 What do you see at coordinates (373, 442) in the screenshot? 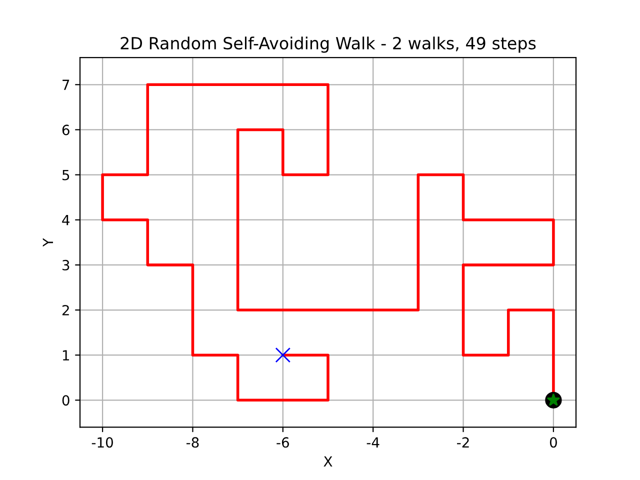
I see `x-tick-label: -4` at bounding box center [373, 442].